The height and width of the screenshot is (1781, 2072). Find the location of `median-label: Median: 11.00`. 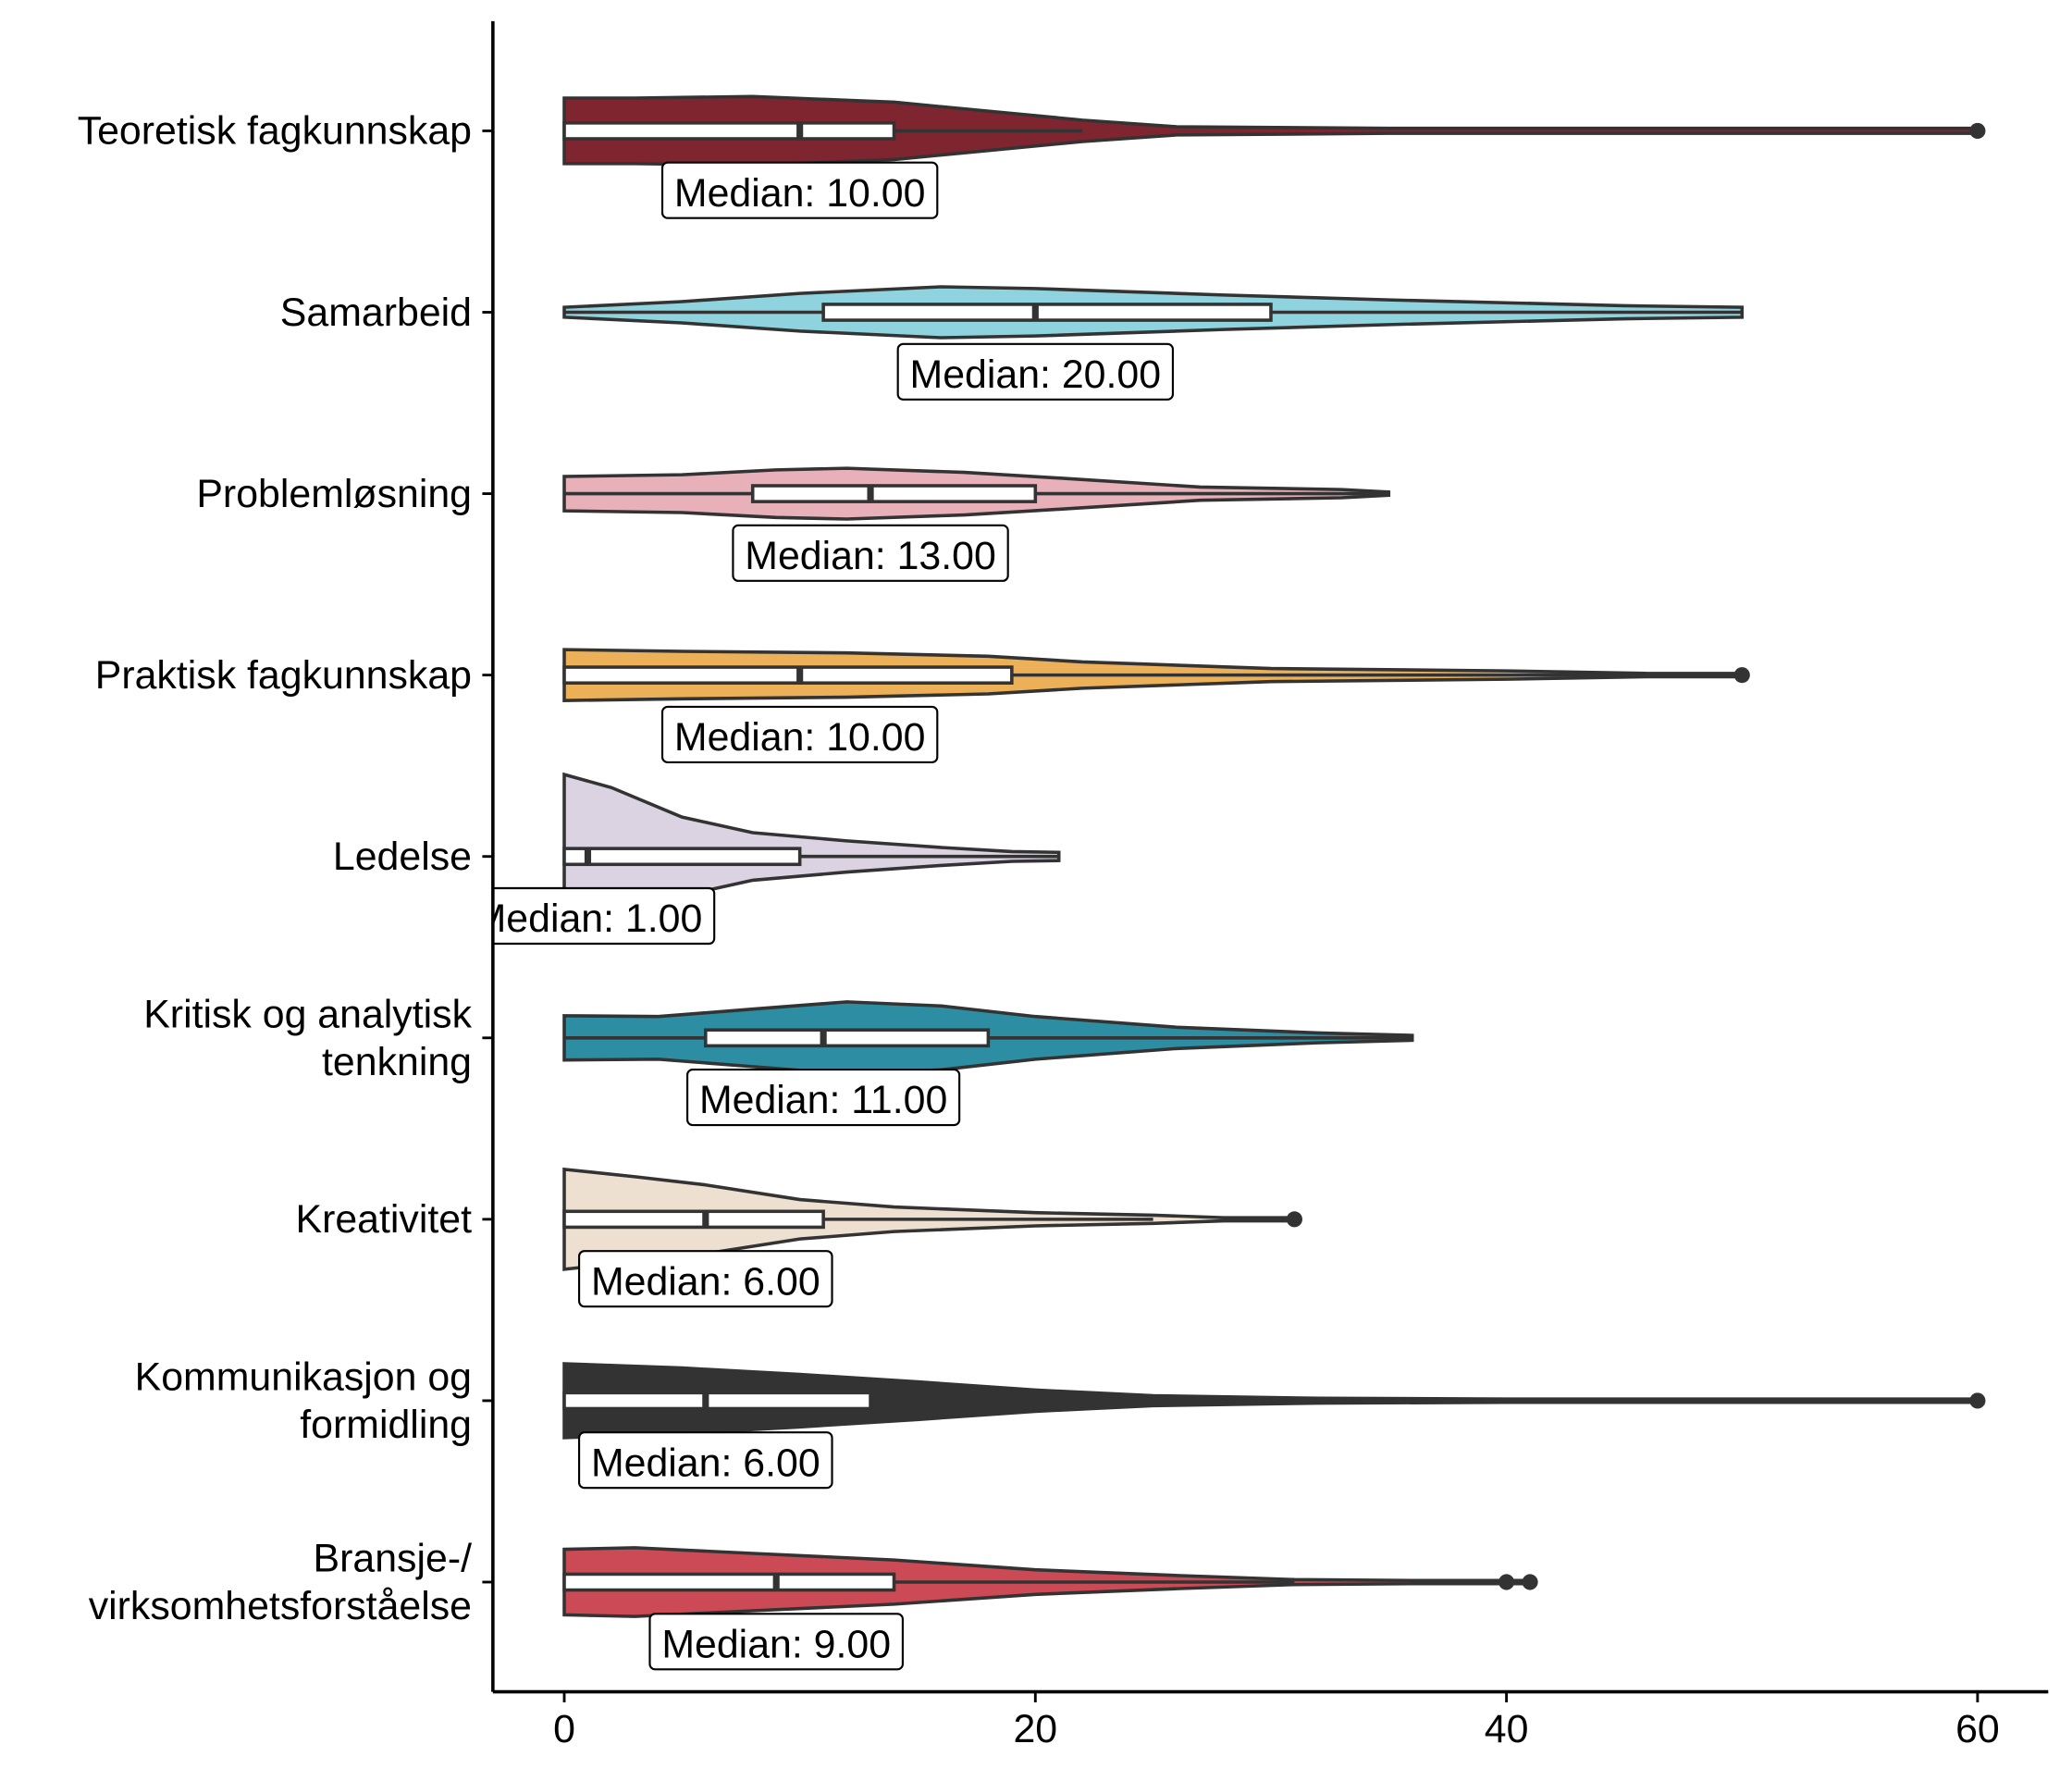

median-label: Median: 11.00 is located at coordinates (823, 1100).